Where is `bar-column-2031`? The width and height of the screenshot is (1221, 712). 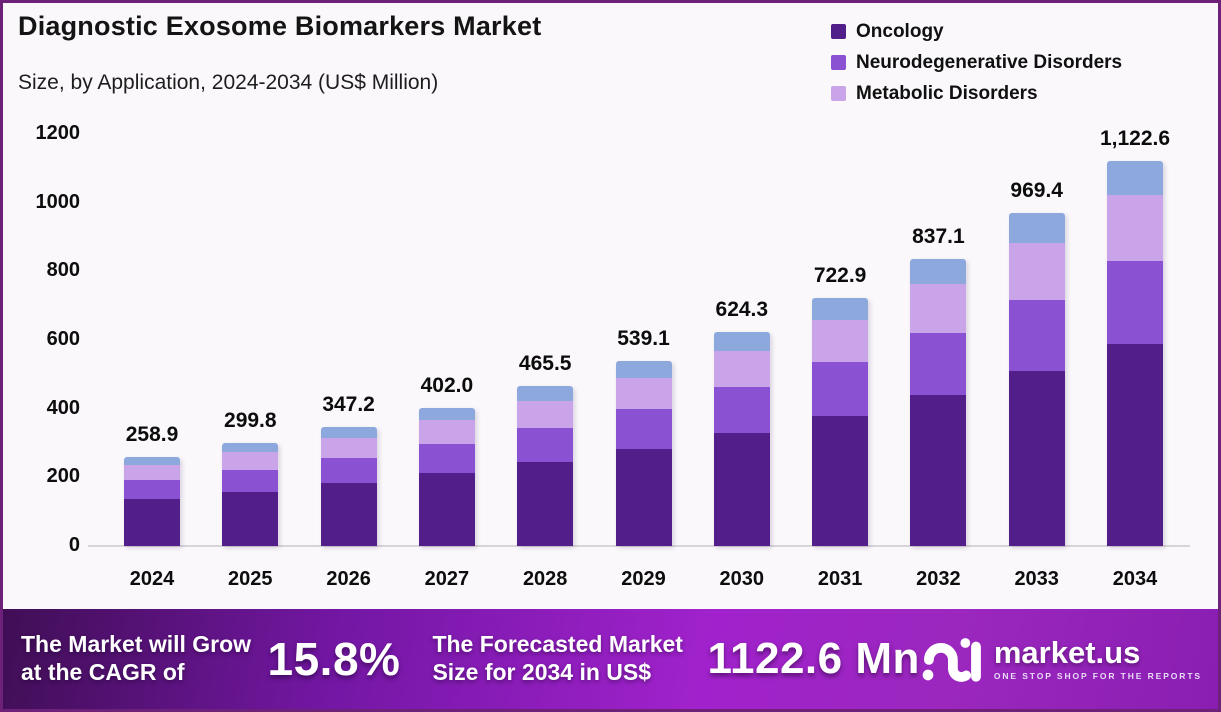 bar-column-2031 is located at coordinates (840, 421).